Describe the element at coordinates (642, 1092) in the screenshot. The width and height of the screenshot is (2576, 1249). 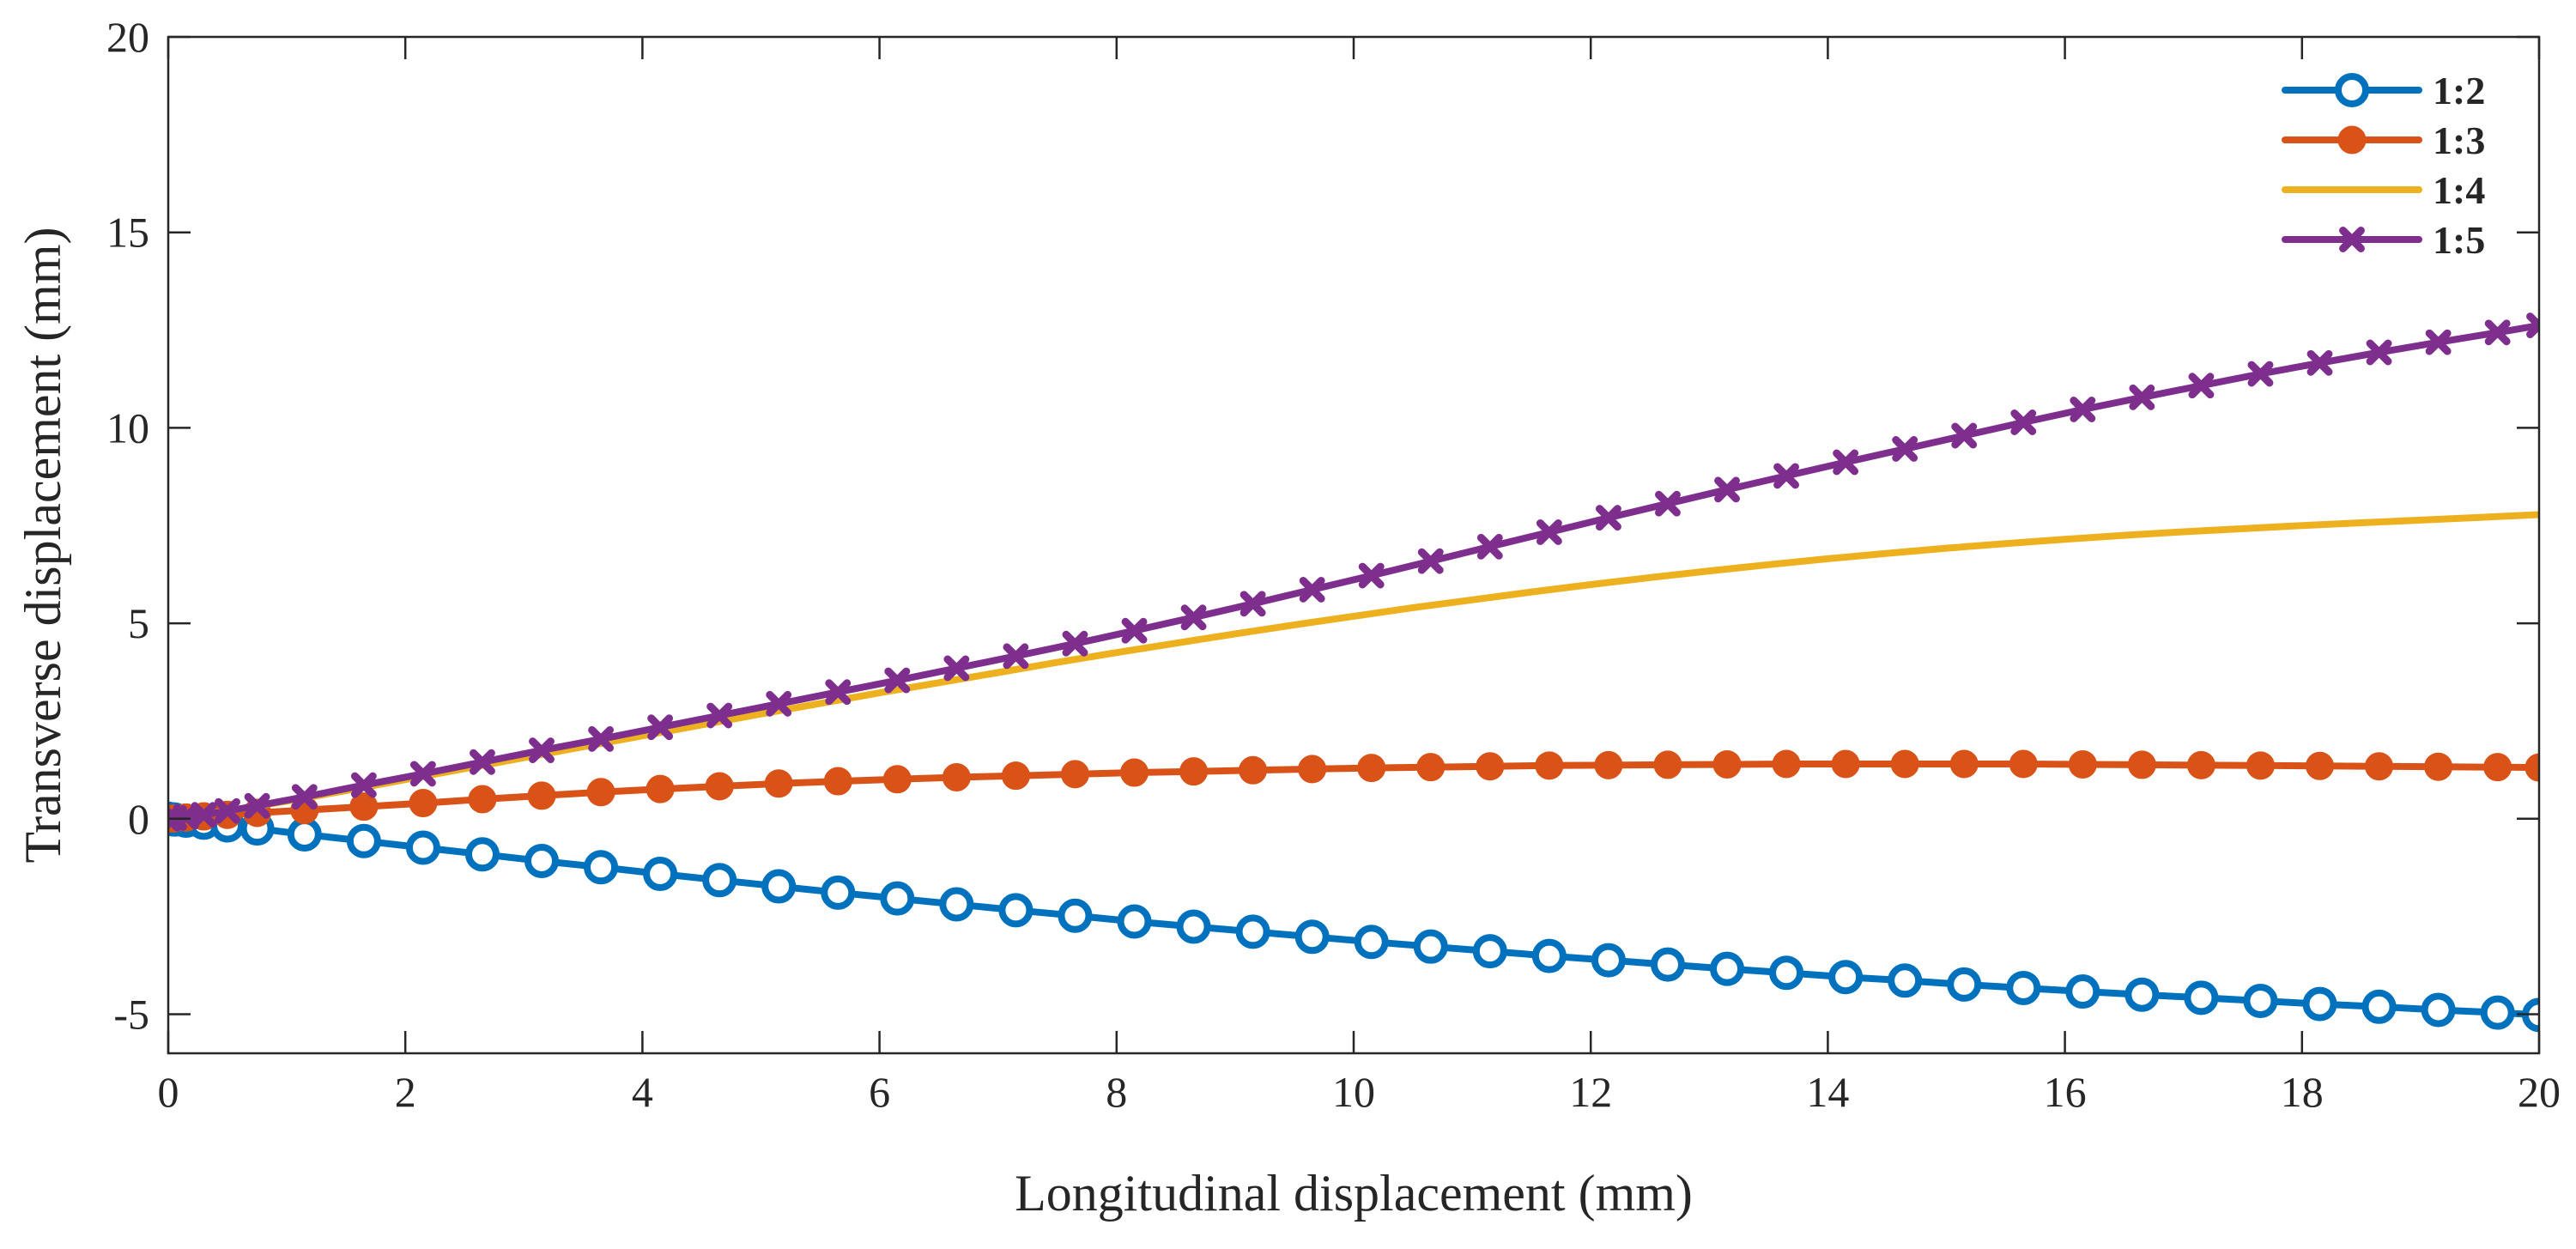
I see `x-tick-label: 4` at that location.